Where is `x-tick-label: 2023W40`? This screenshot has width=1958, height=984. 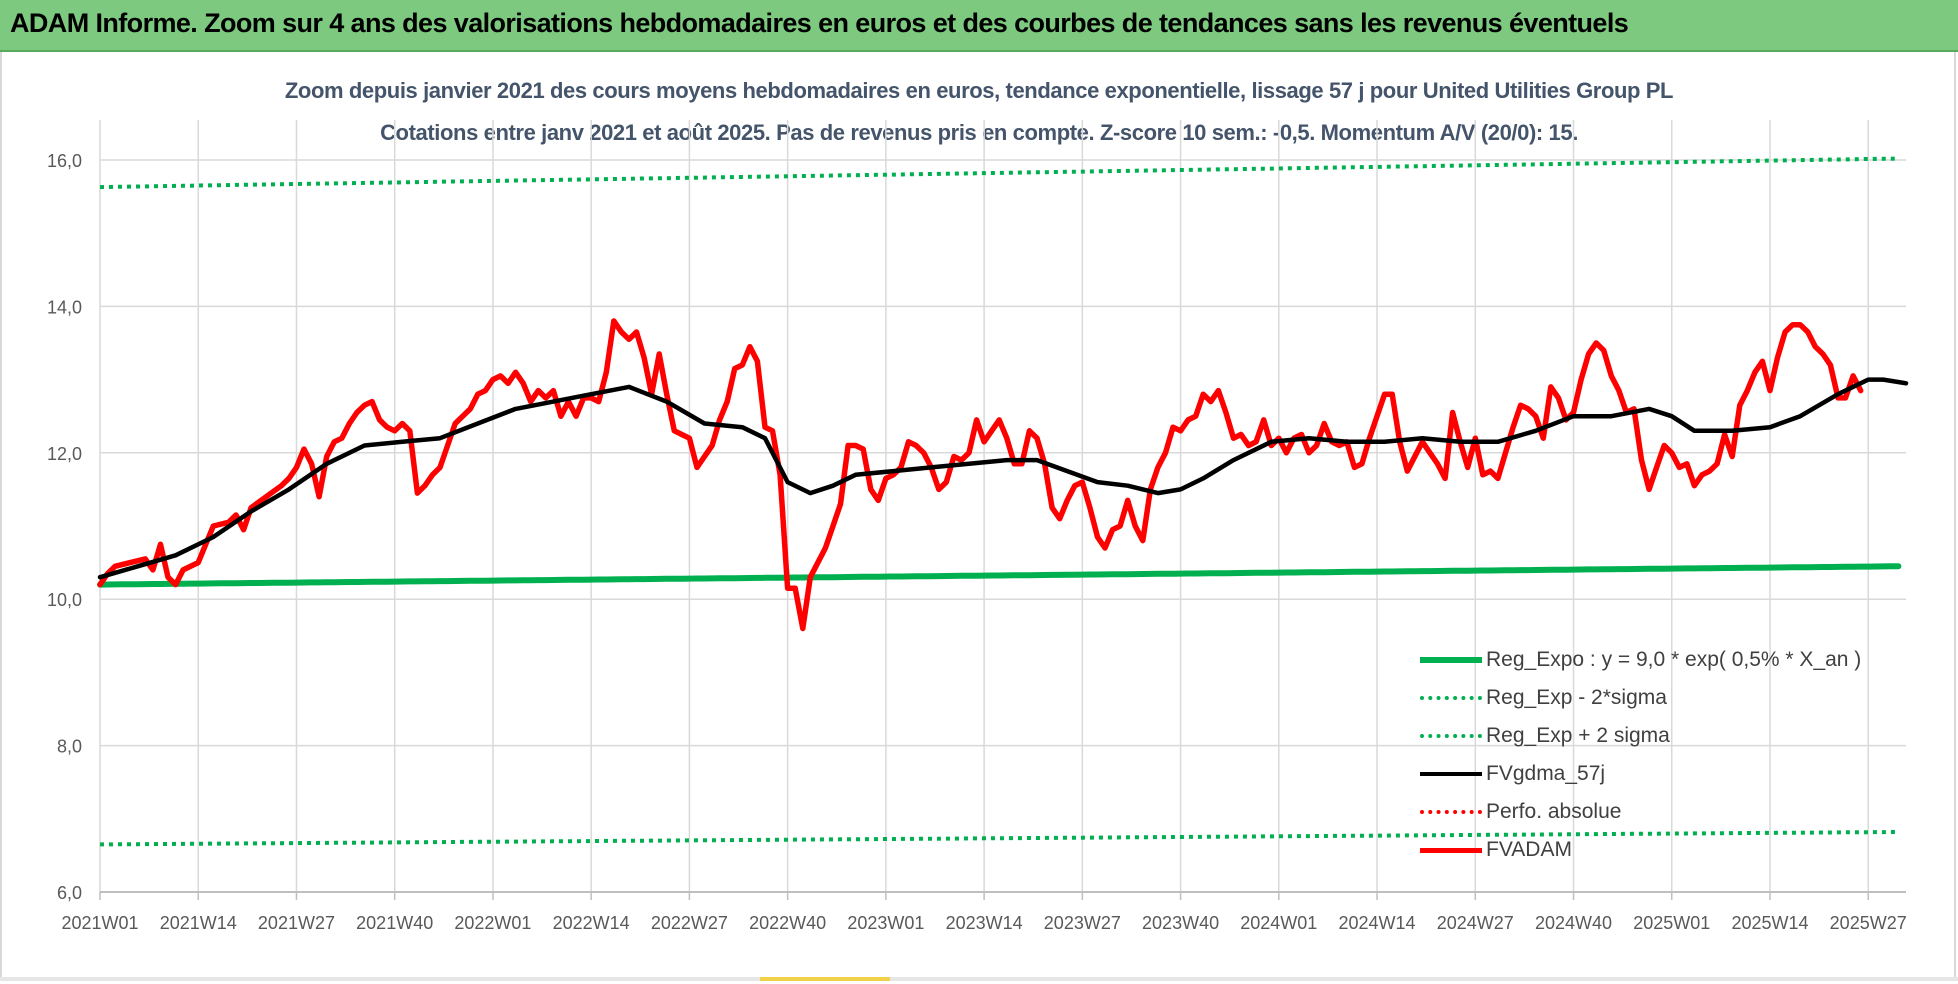
x-tick-label: 2023W40 is located at coordinates (1180, 923).